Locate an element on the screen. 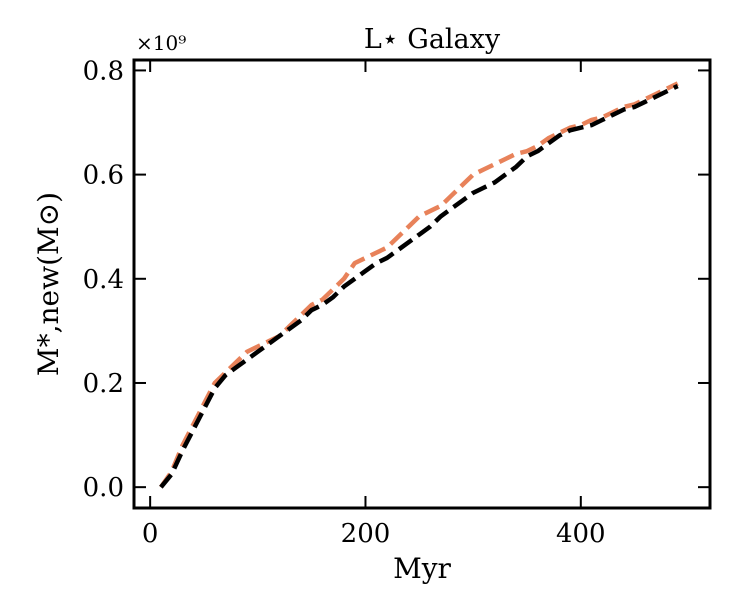 Image resolution: width=747 pixels, height=598 pixels. y-tick-label-1: 0.2 is located at coordinates (103, 384).